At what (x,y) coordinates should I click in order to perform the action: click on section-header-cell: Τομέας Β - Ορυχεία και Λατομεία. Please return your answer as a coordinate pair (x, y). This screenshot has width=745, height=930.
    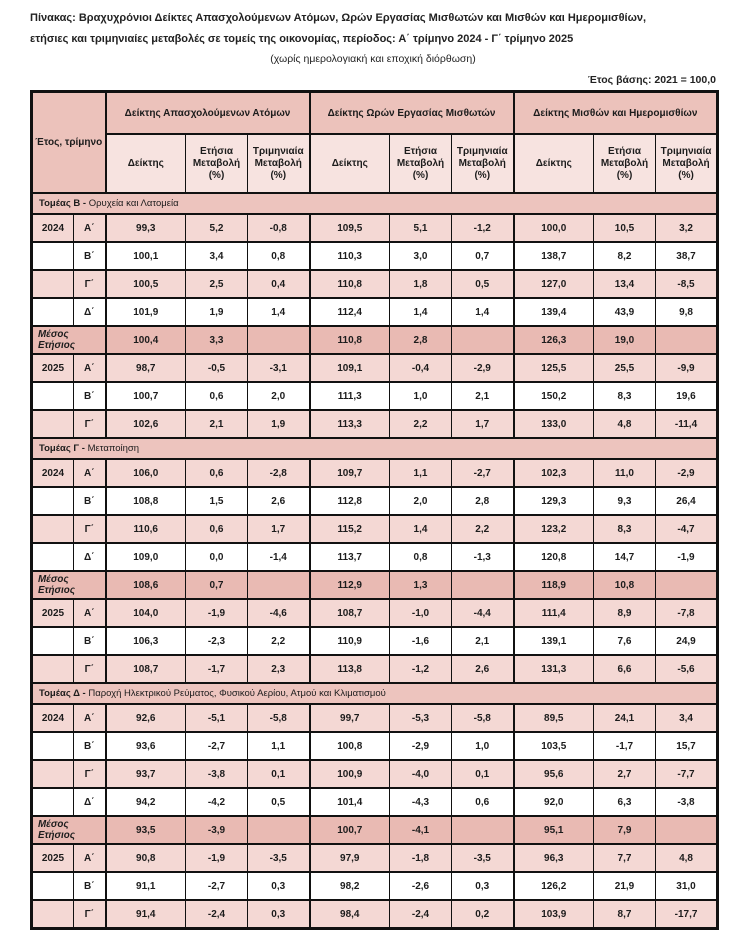
    Looking at the image, I should click on (374, 203).